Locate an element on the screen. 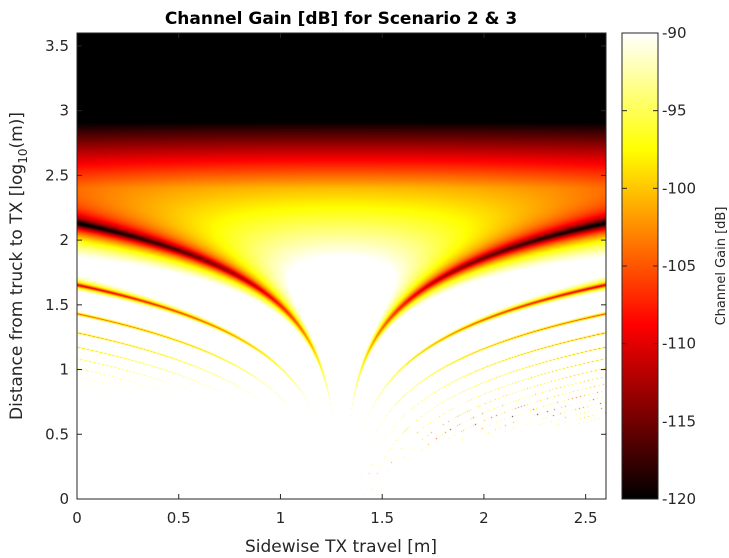  colorbar-tick-label: -115 is located at coordinates (679, 421).